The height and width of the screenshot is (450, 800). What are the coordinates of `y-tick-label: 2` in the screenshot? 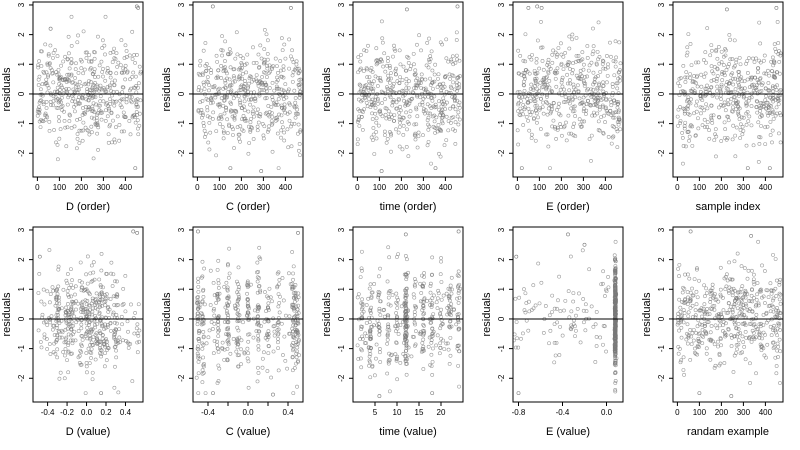 It's located at (661, 34).